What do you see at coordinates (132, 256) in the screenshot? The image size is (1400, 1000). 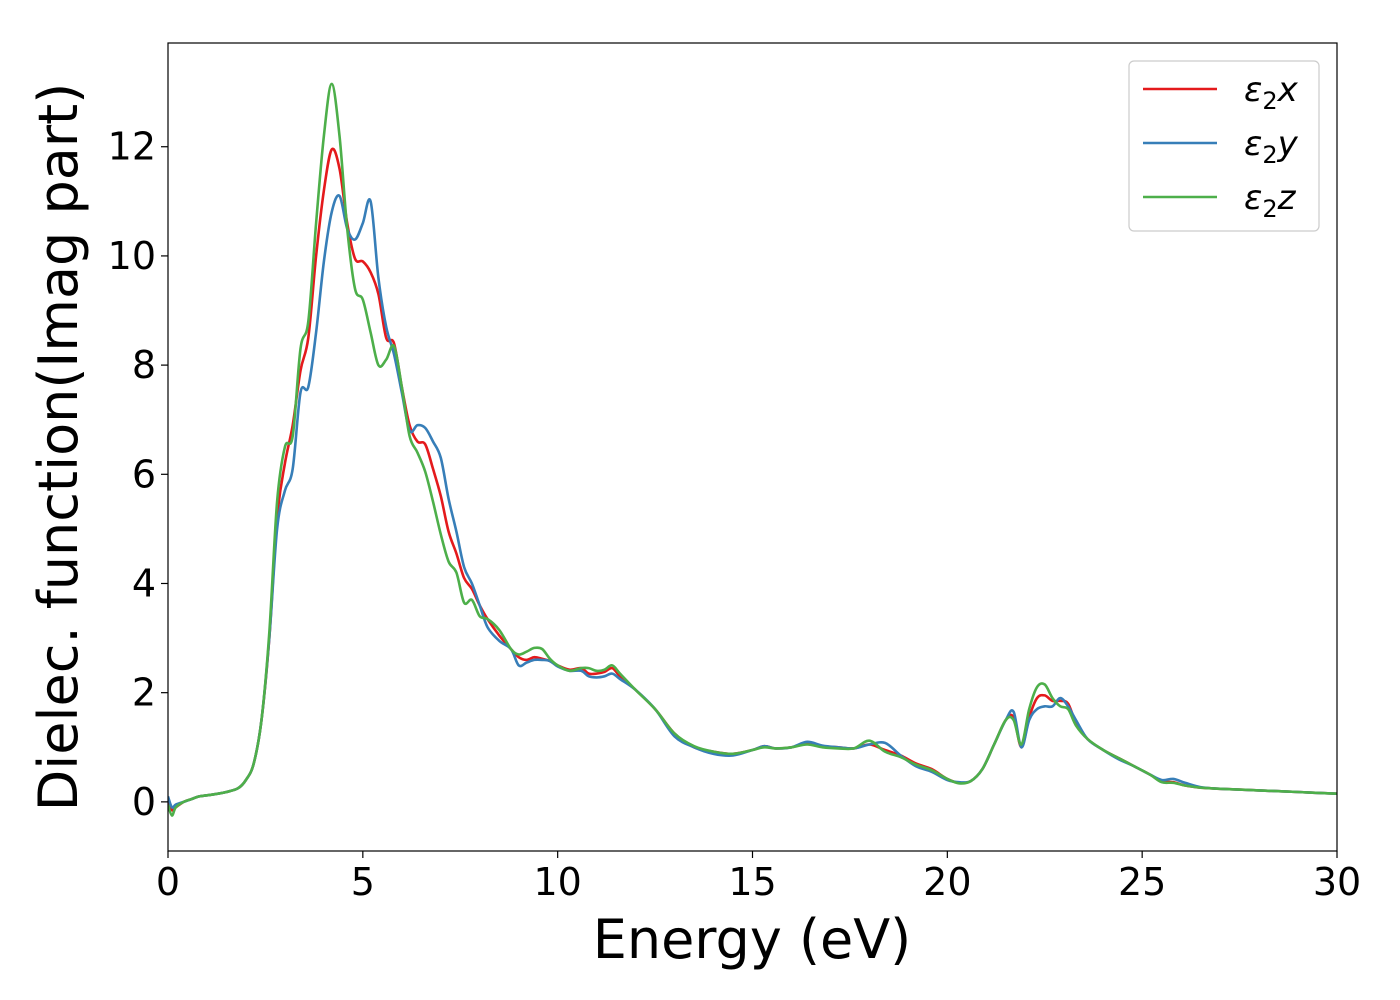 I see `y-tick-label: 10` at bounding box center [132, 256].